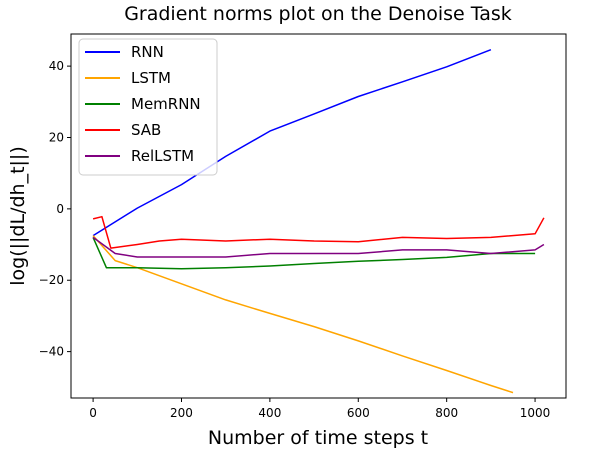 This screenshot has width=595, height=452. Describe the element at coordinates (162, 156) in the screenshot. I see `legend-label-rellstm: RelLSTM` at that location.